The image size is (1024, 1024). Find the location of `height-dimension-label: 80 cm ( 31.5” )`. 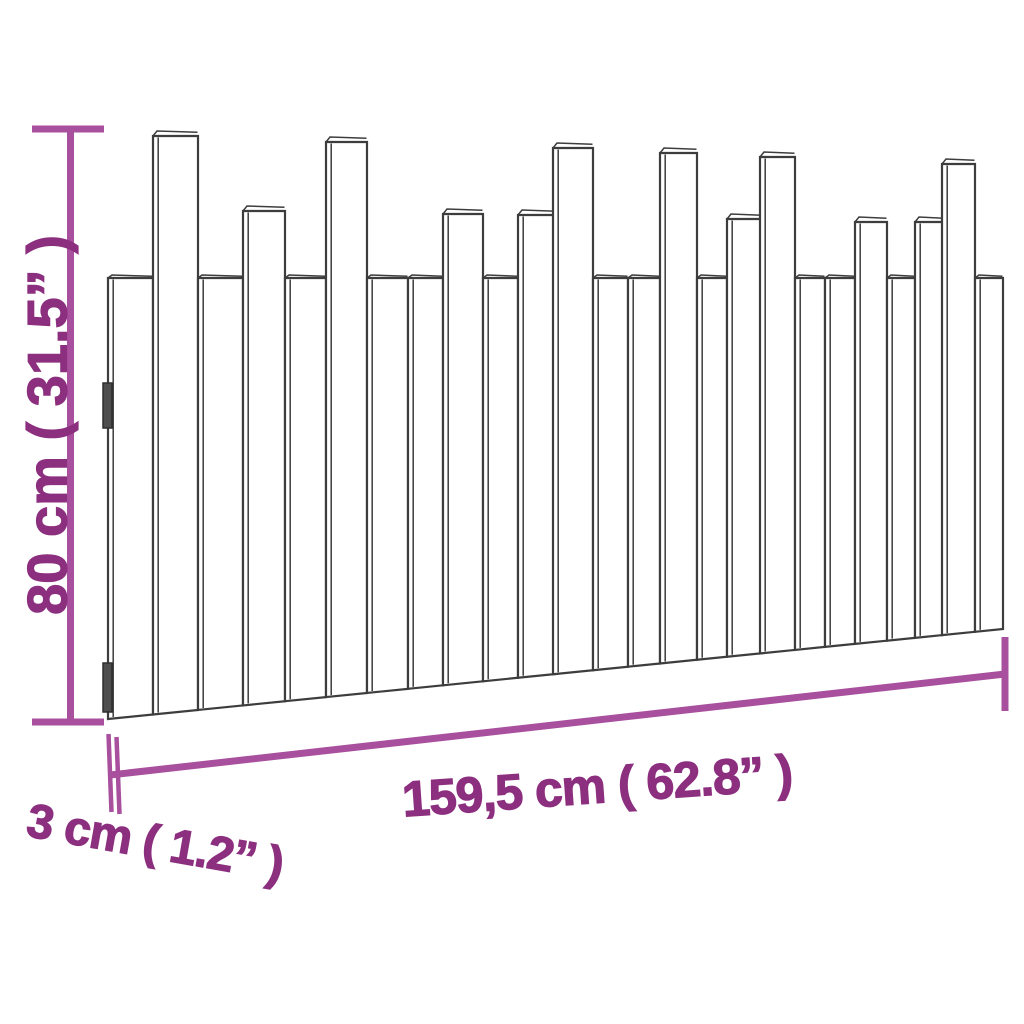

height-dimension-label: 80 cm ( 31.5” ) is located at coordinates (47, 425).